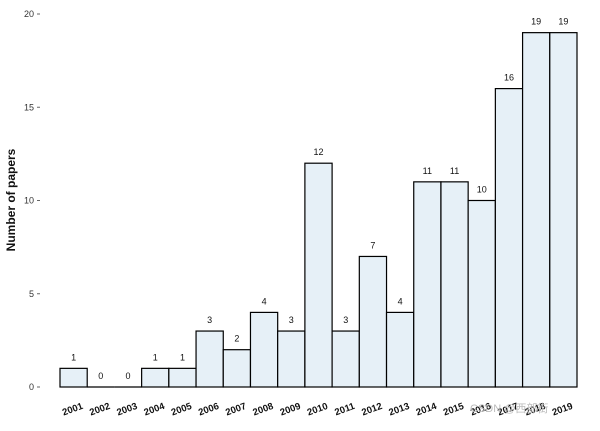 The width and height of the screenshot is (600, 431). What do you see at coordinates (427, 171) in the screenshot?
I see `data-label-2014: 11` at bounding box center [427, 171].